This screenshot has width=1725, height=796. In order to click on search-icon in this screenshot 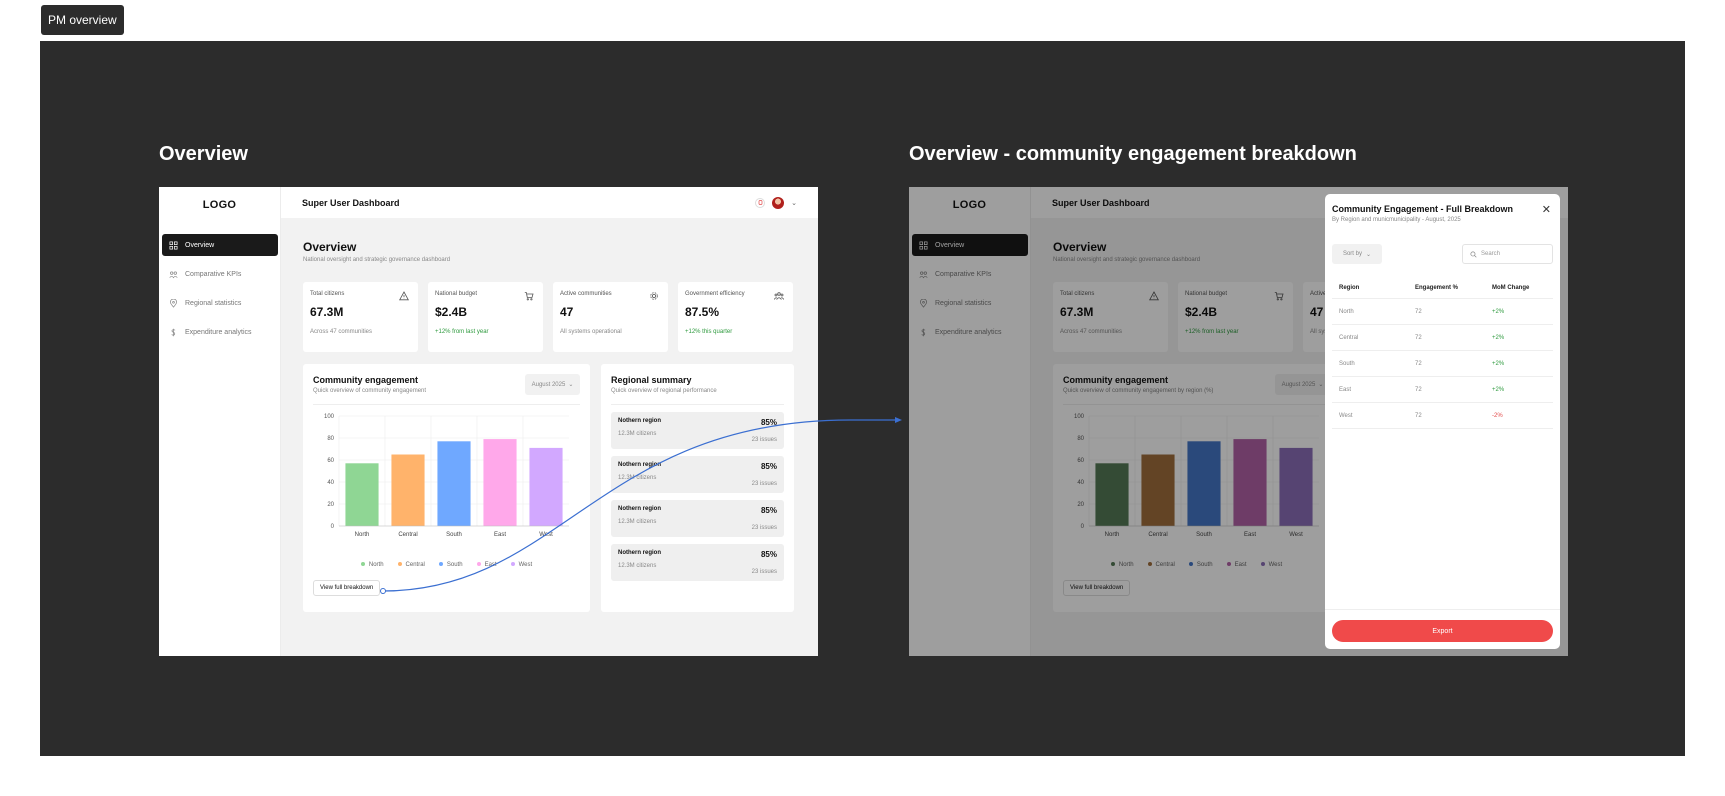, I will do `click(1473, 254)`.